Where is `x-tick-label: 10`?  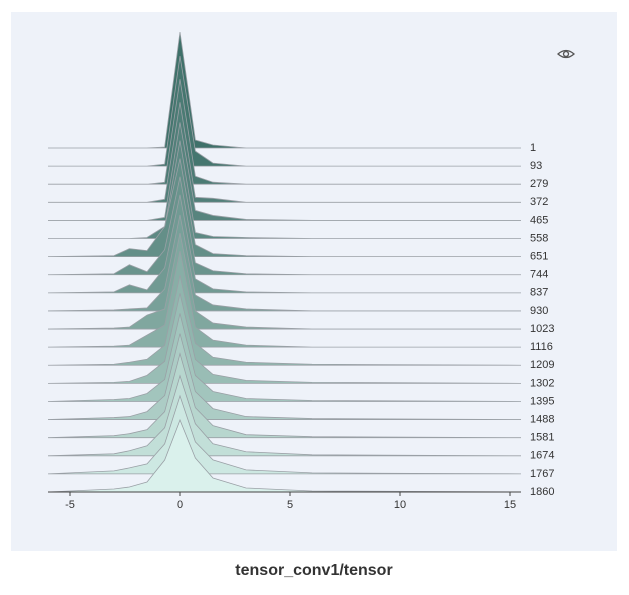 x-tick-label: 10 is located at coordinates (400, 505).